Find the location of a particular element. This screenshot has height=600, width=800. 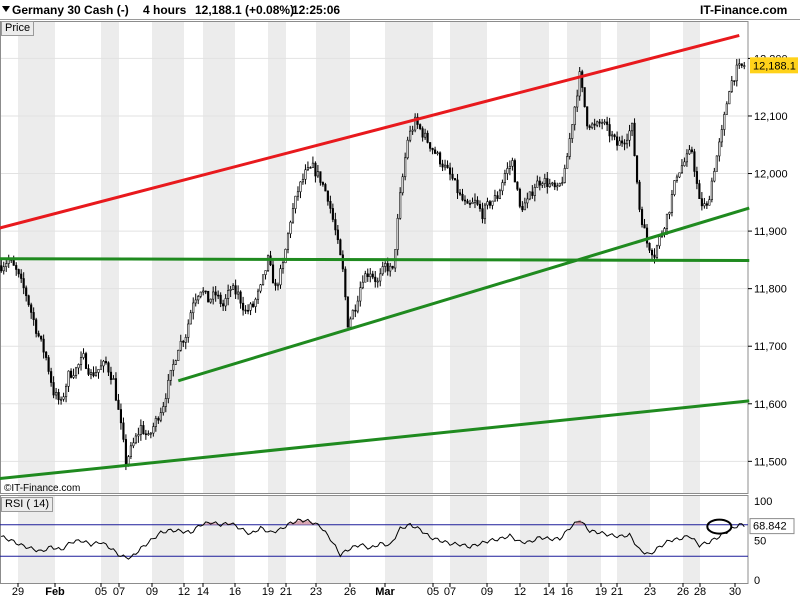

price-panel-tag: Price is located at coordinates (18, 28).